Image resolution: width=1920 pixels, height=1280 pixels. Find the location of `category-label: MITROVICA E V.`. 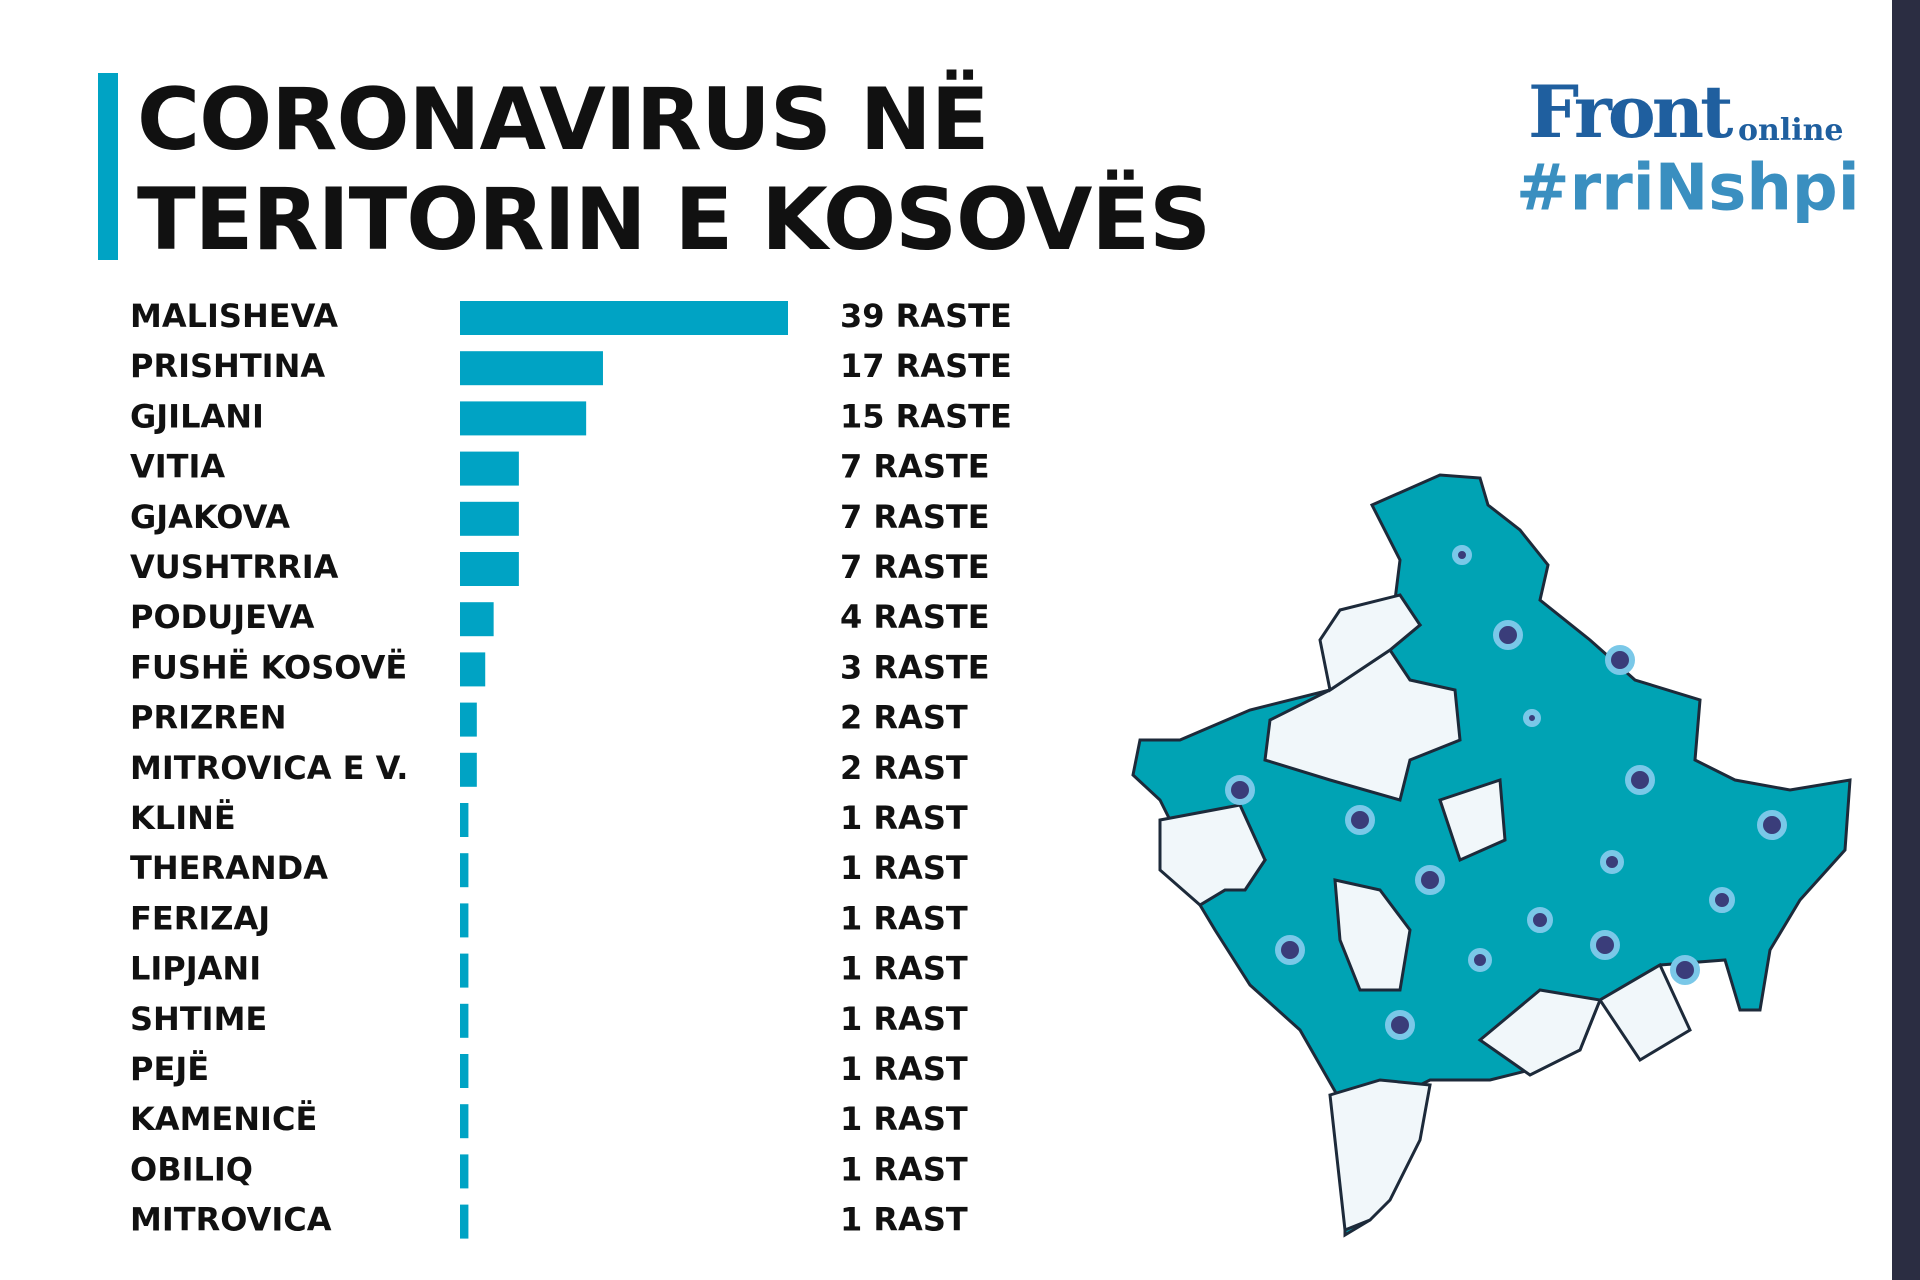

category-label: MITROVICA E V. is located at coordinates (269, 768).